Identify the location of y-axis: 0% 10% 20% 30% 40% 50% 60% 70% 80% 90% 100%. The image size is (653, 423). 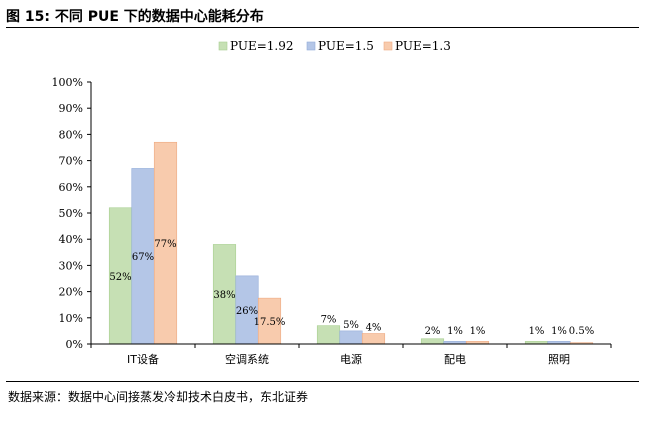
(72, 213).